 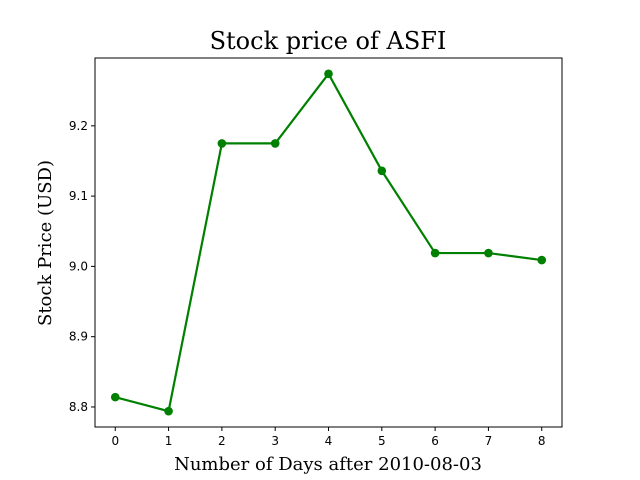 I want to click on y-tick-label: 9.0, so click(x=78, y=266).